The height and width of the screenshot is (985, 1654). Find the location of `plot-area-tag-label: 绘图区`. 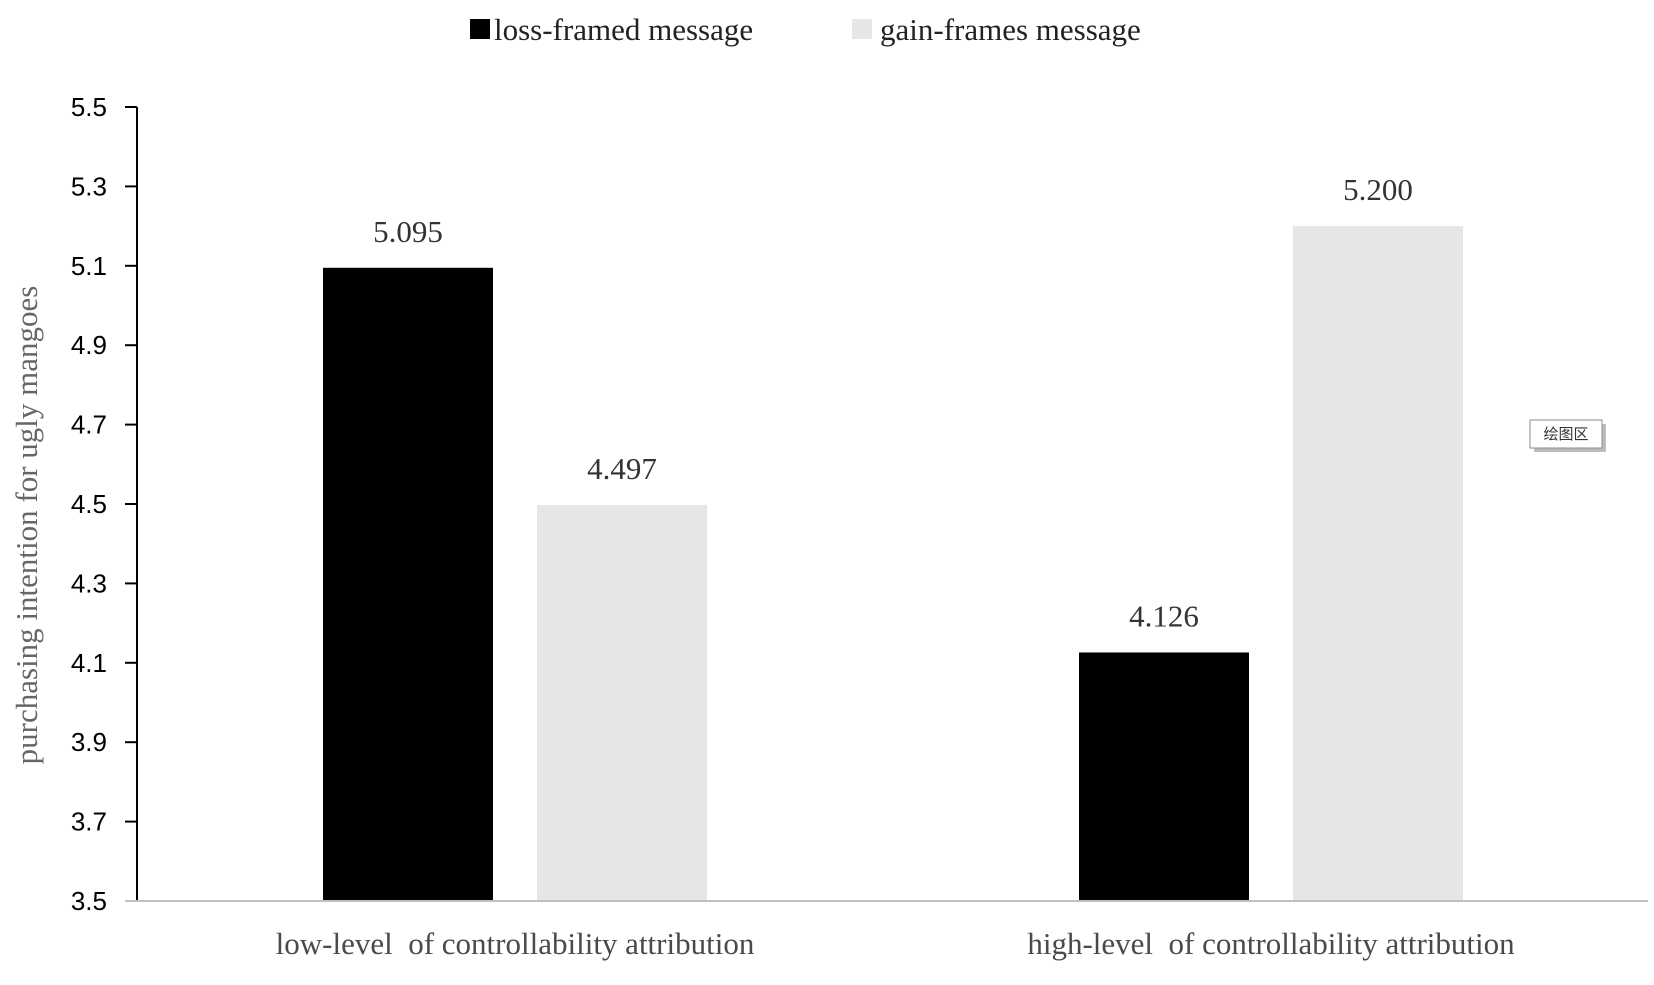

plot-area-tag-label: 绘图区 is located at coordinates (1565, 434).